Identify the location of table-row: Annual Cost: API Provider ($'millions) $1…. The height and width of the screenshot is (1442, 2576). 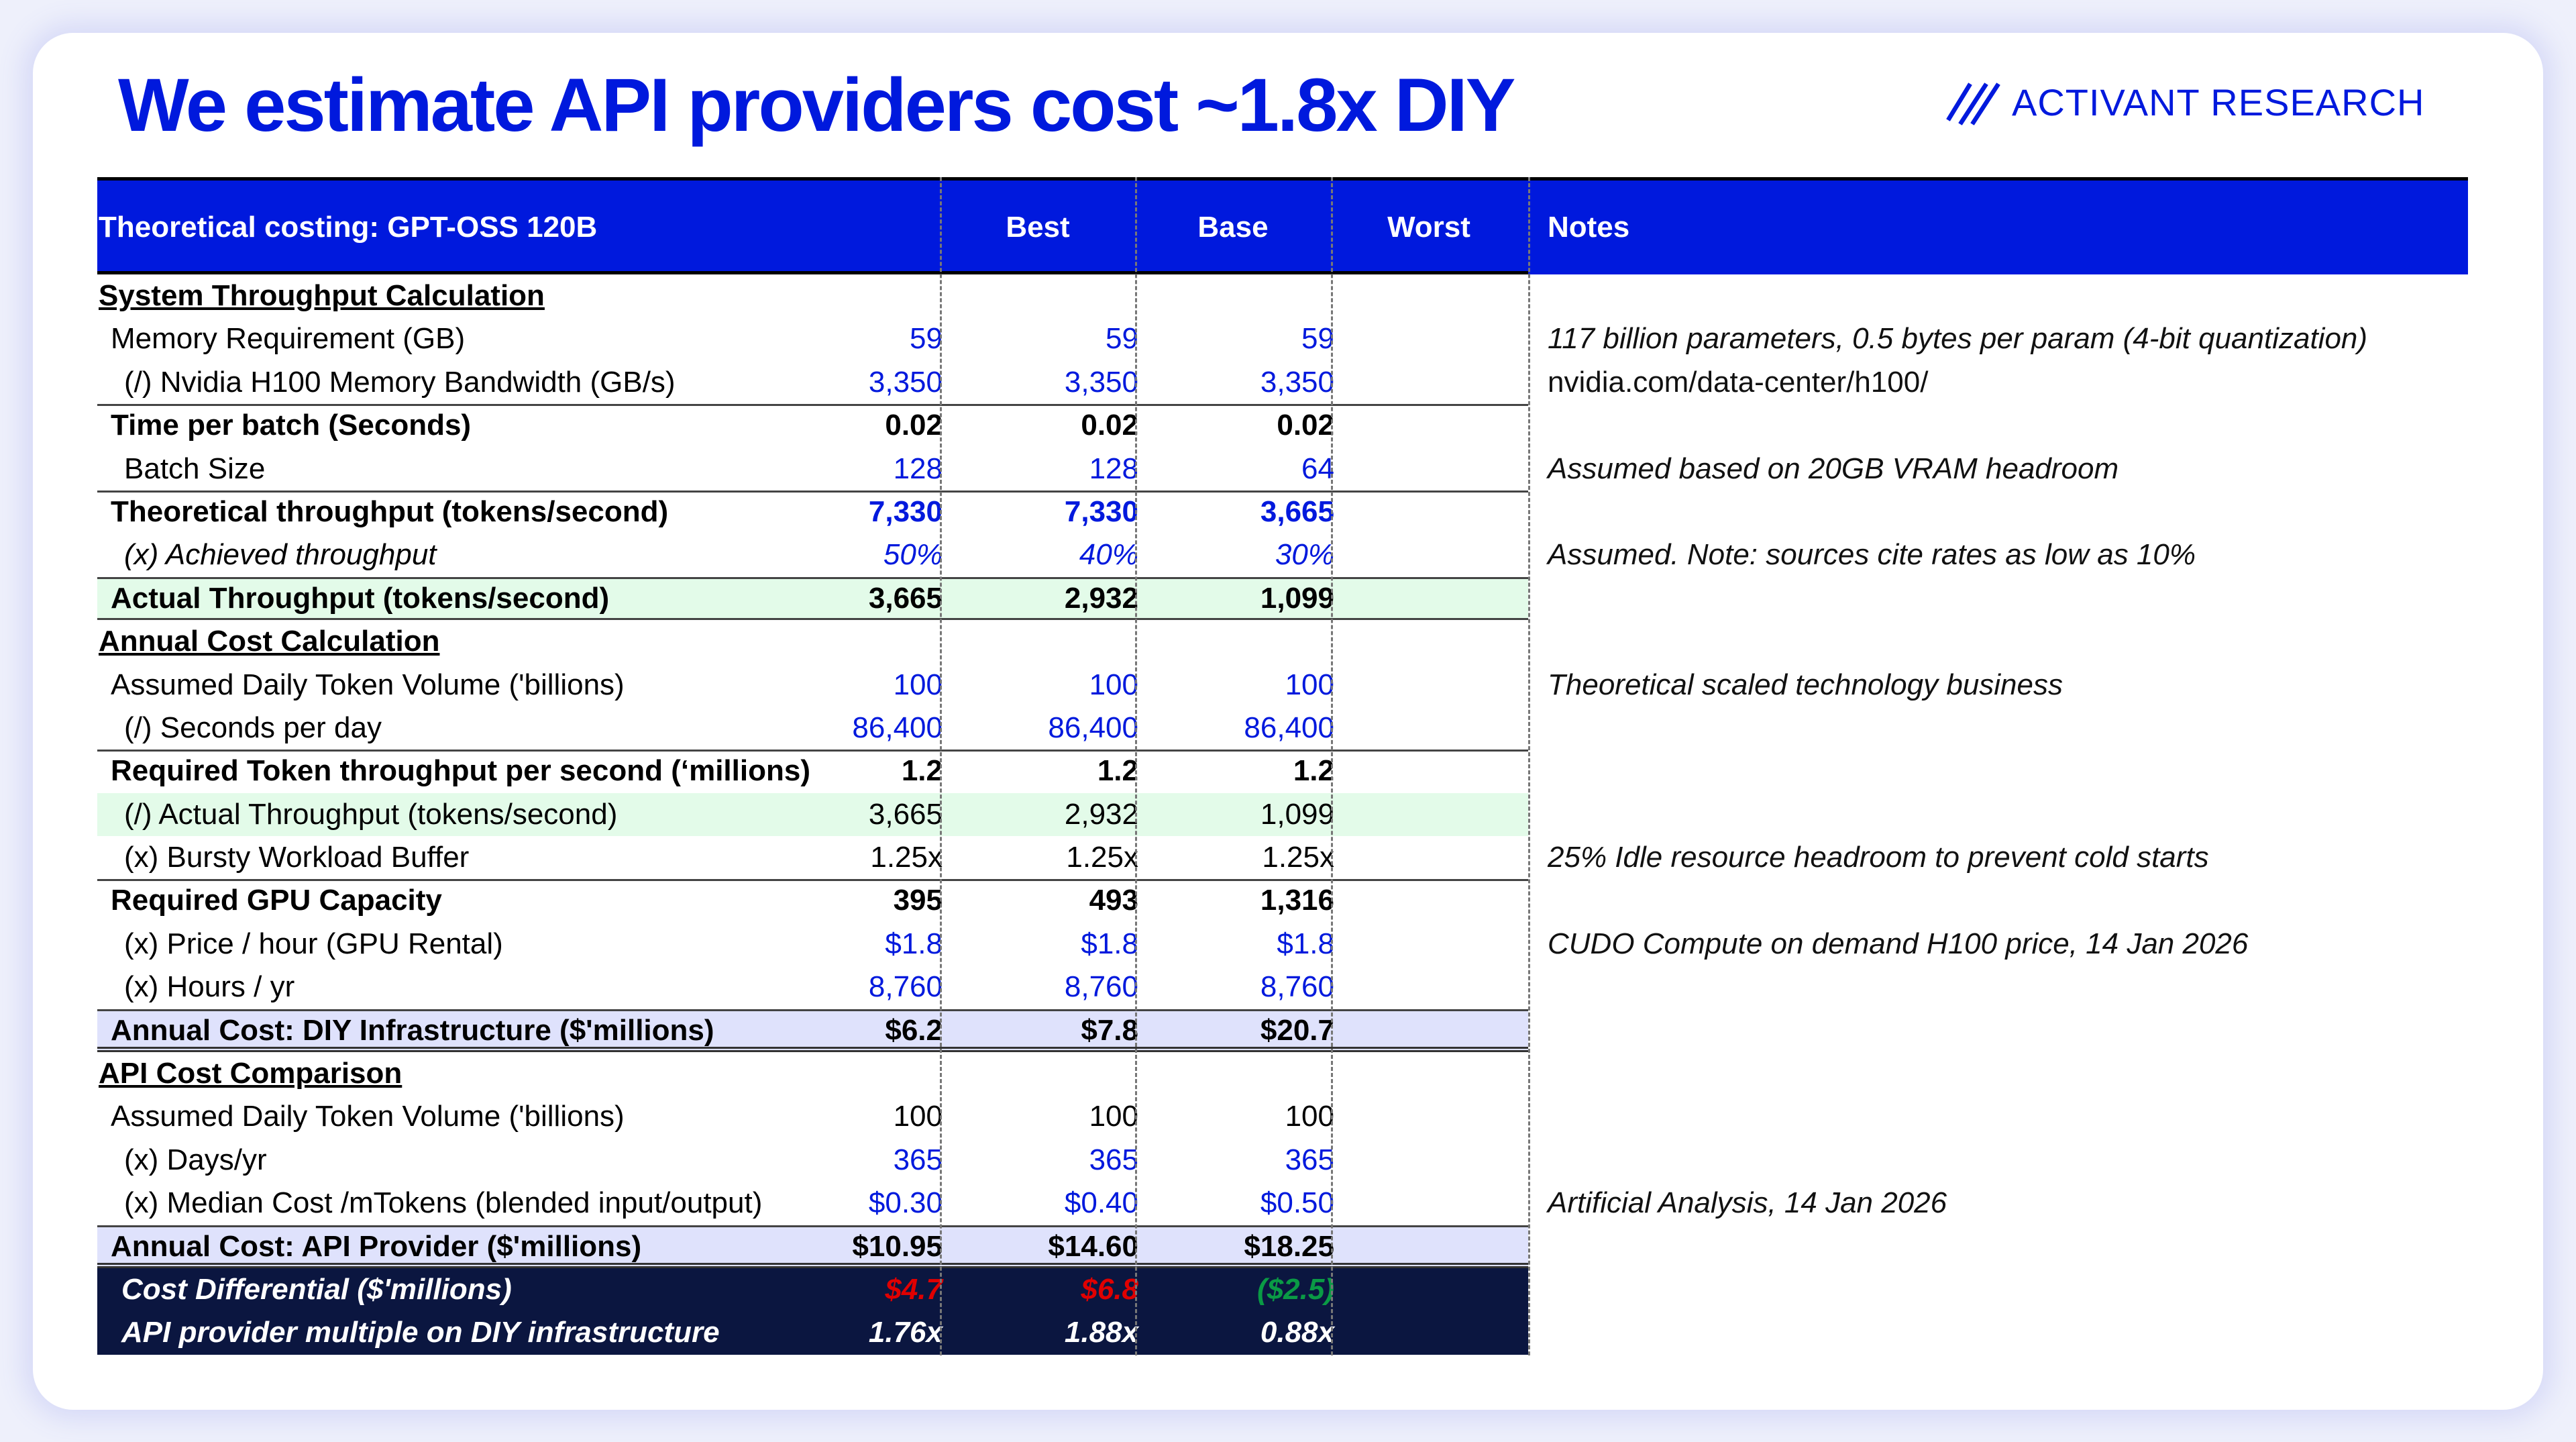
(1282, 1246).